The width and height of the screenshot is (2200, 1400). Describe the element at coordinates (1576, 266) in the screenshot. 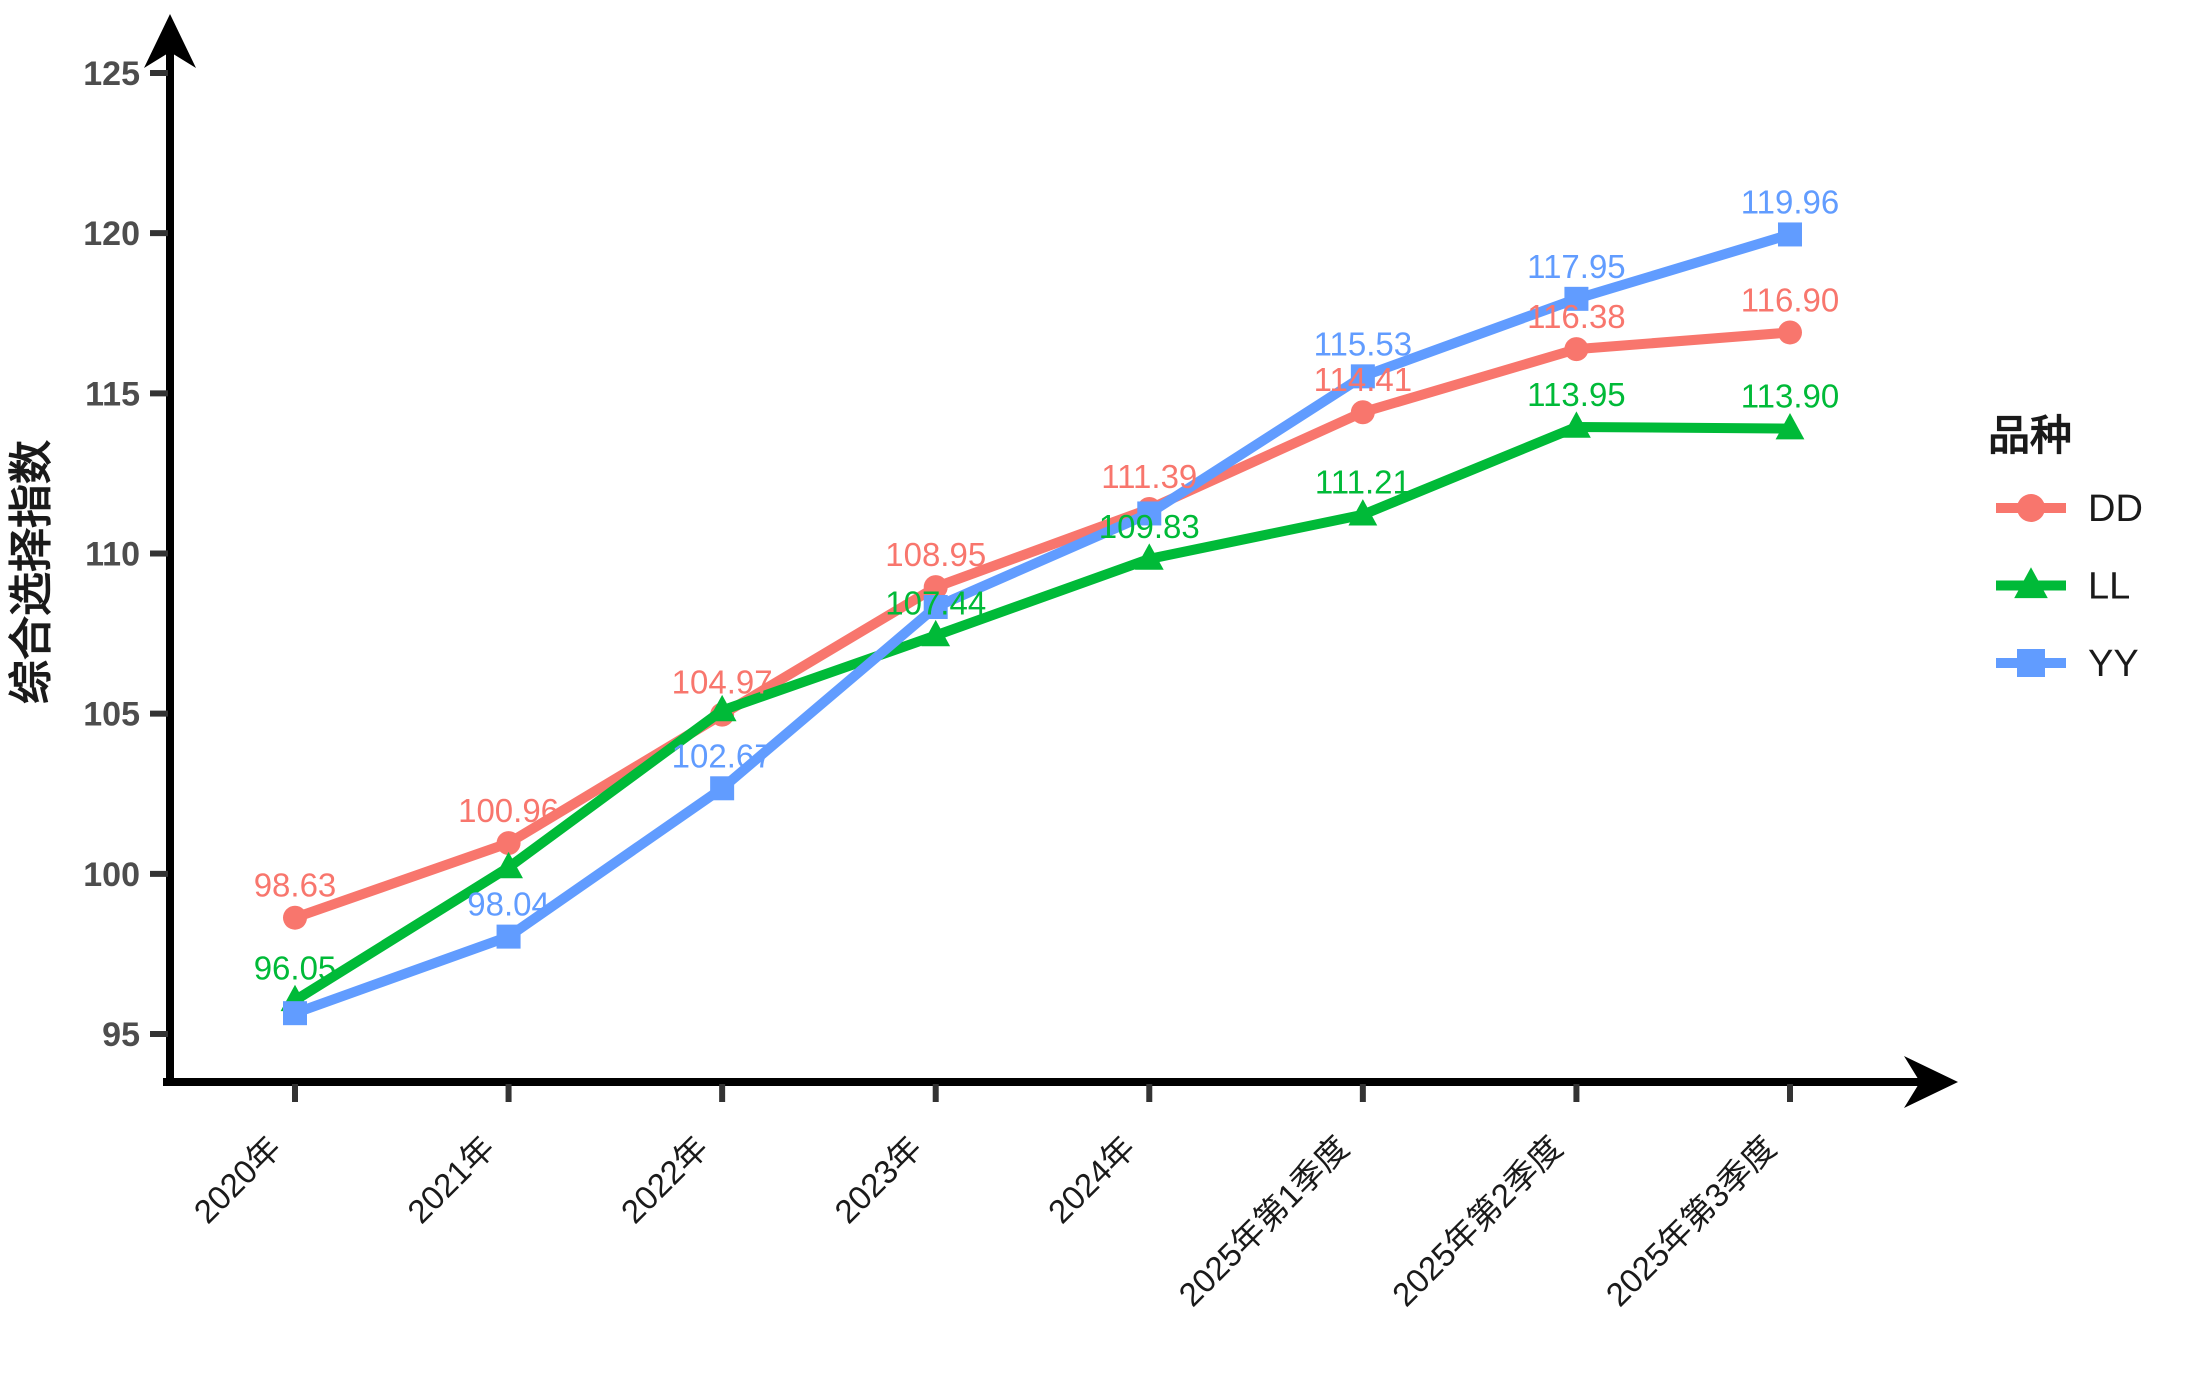

I see `data-label-YY-6: 117.95` at that location.